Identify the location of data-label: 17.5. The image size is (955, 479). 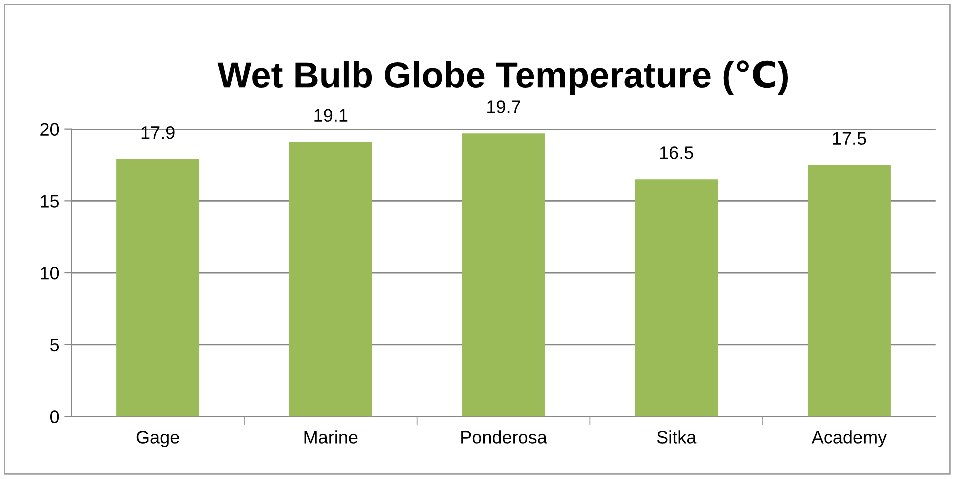
(849, 139).